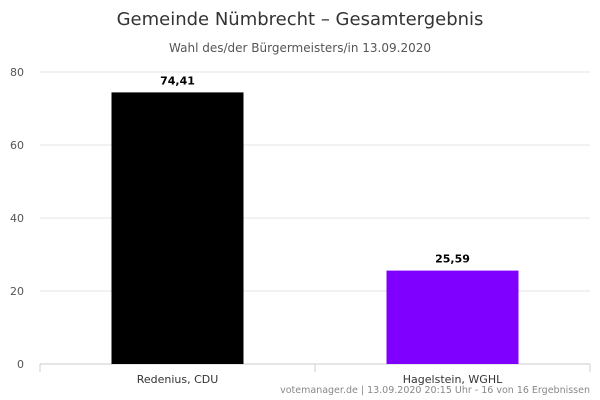 This screenshot has height=400, width=600. Describe the element at coordinates (17, 291) in the screenshot. I see `y-tick-label: 20` at that location.